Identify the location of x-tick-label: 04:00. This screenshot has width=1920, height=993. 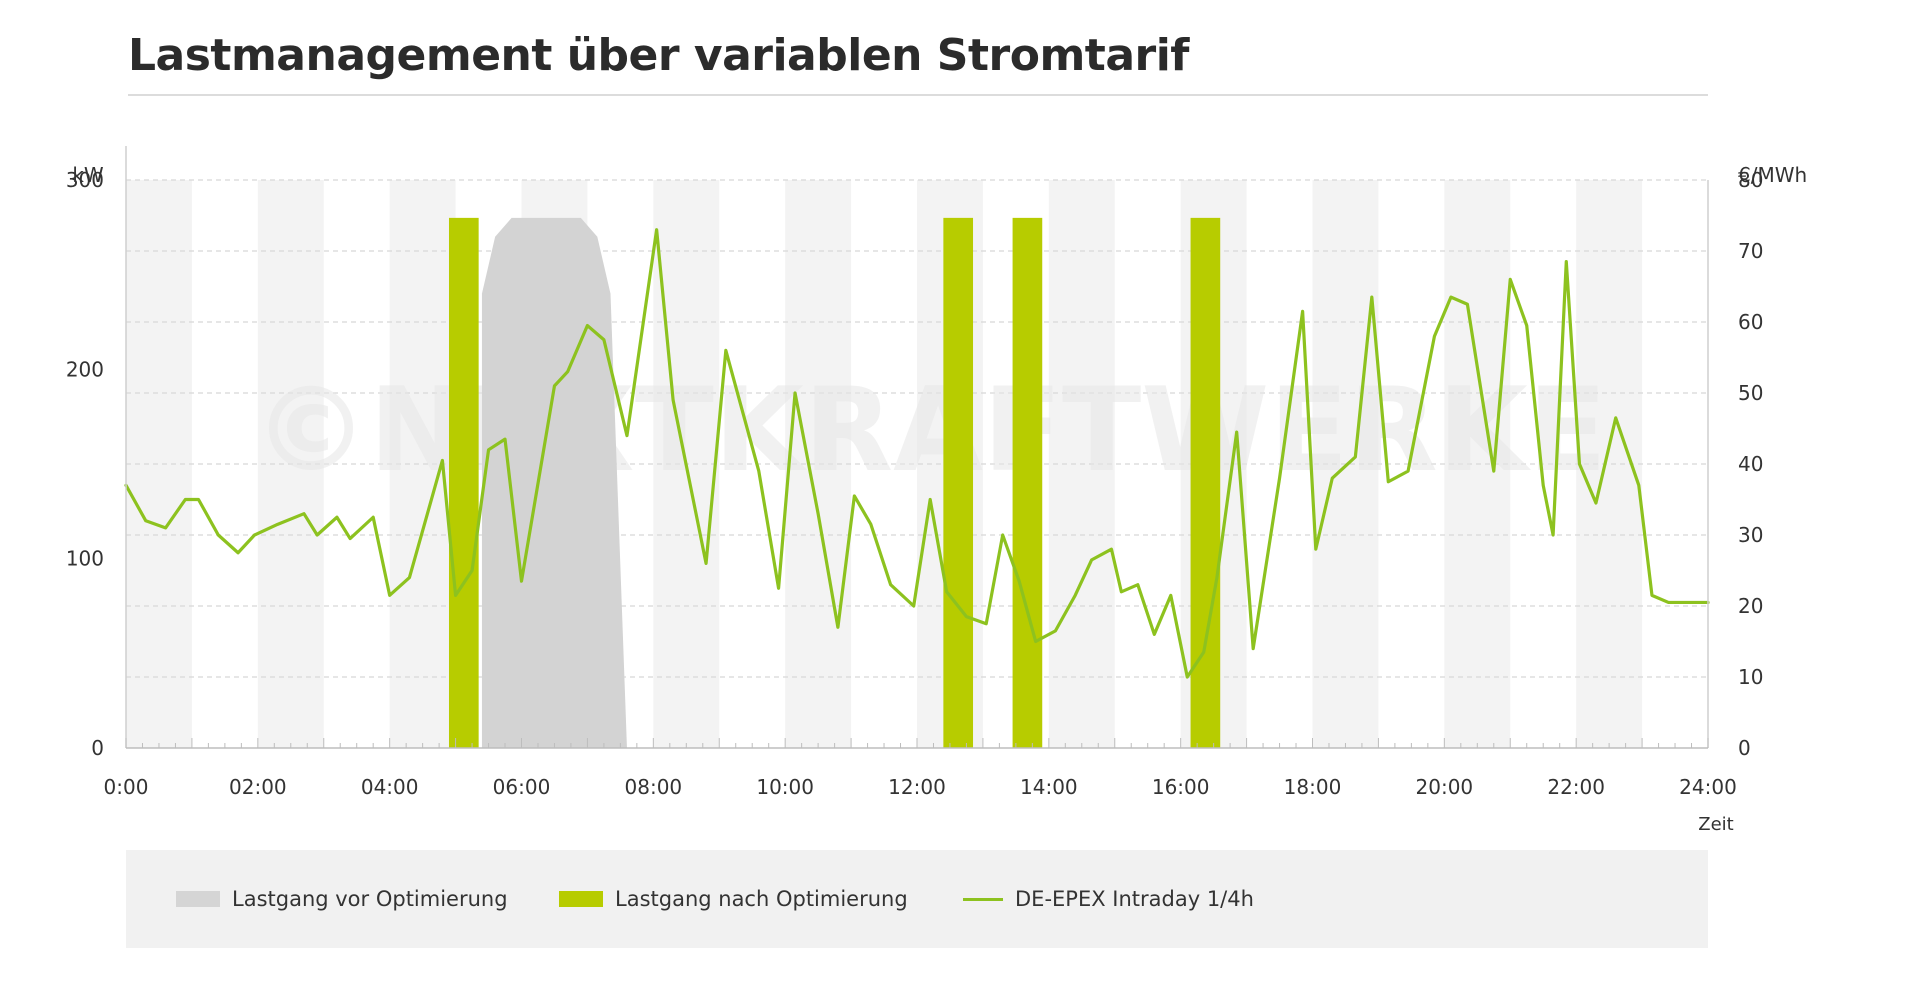
(390, 787).